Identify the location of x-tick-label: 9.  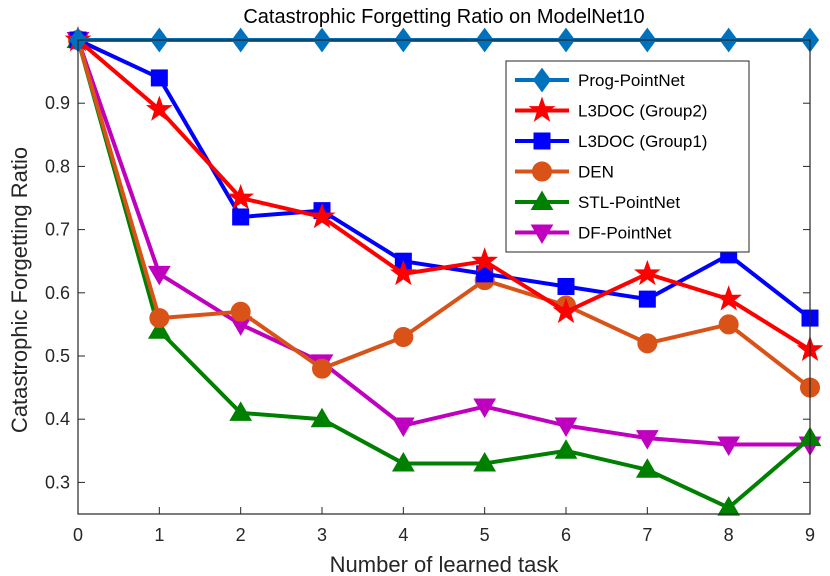
(810, 535).